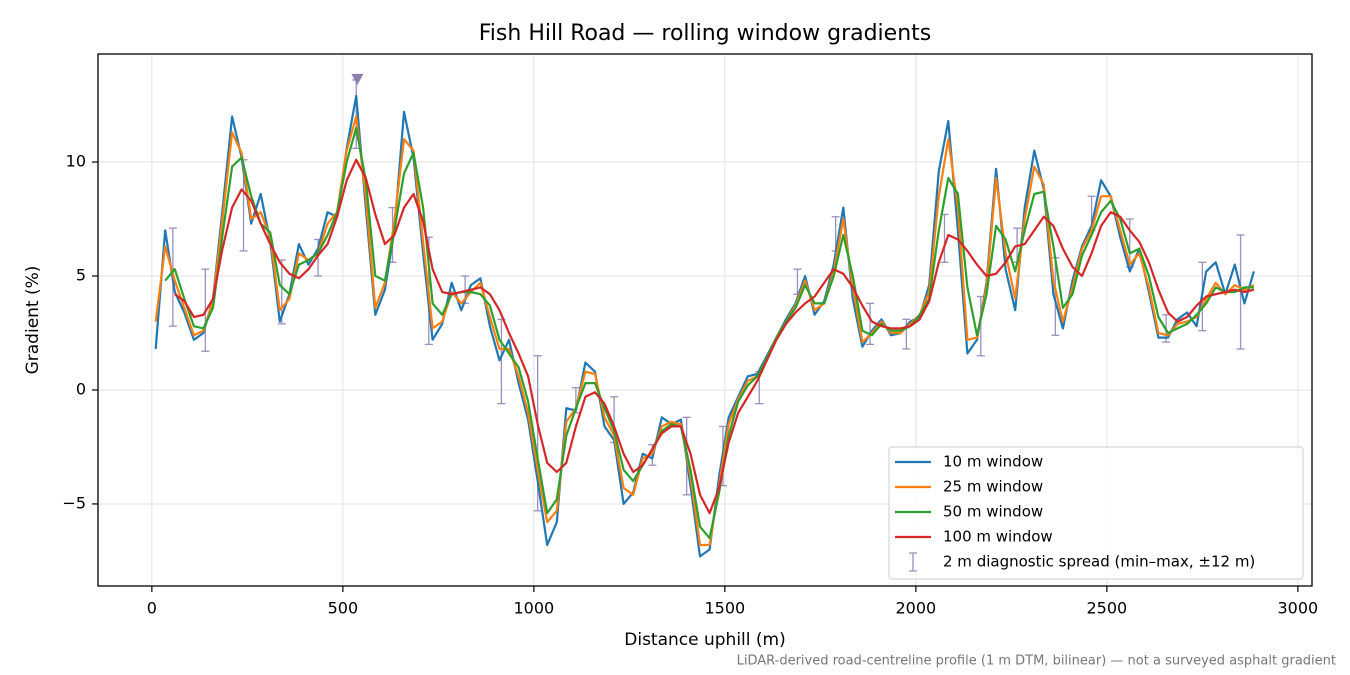  Describe the element at coordinates (33, 320) in the screenshot. I see `y-axis-label: Gradient (%)` at that location.